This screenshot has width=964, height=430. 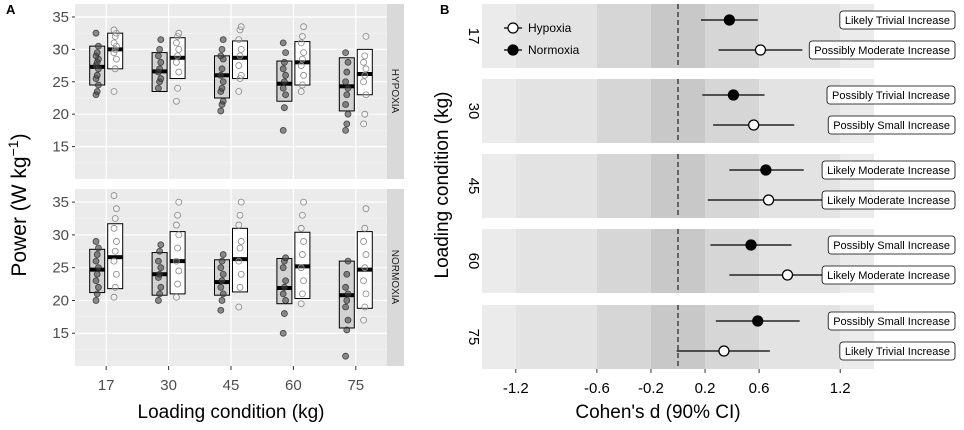 What do you see at coordinates (395, 91) in the screenshot?
I see `strip-hypoxia` at bounding box center [395, 91].